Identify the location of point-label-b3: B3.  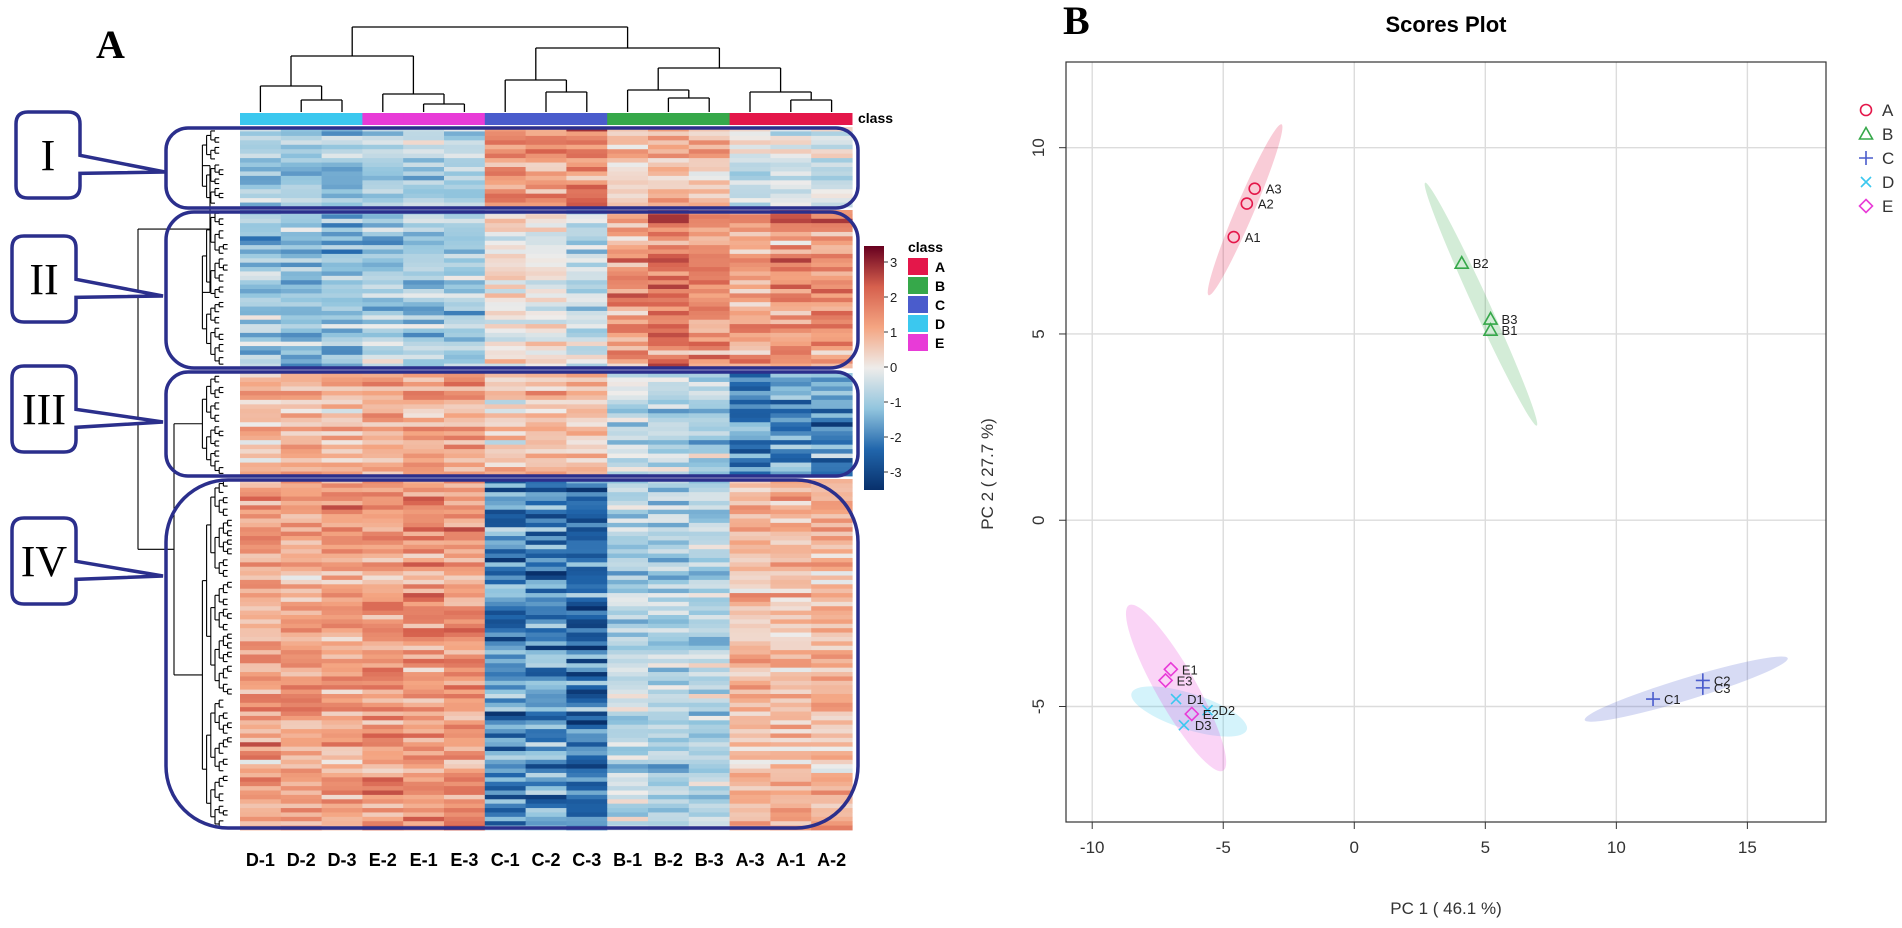
(1510, 319).